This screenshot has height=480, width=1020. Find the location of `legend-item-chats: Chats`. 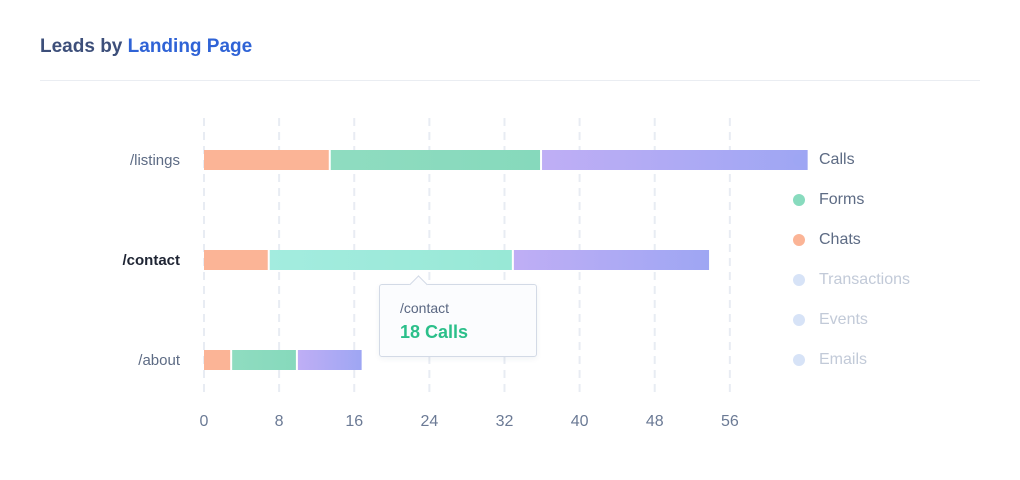

legend-item-chats: Chats is located at coordinates (851, 240).